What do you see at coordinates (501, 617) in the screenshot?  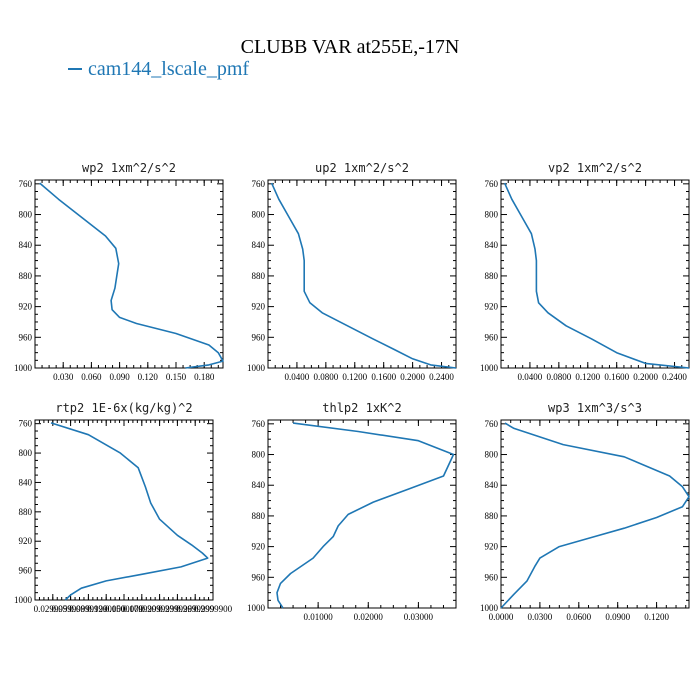 I see `x-tick-label-5-0: 0.0000` at bounding box center [501, 617].